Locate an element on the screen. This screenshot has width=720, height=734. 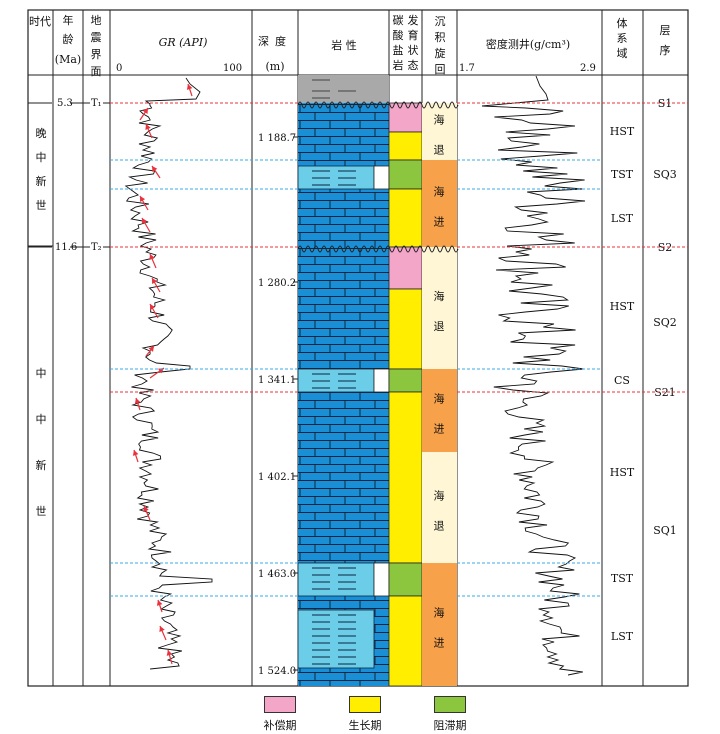
seismic-surface-t2: T₂ is located at coordinates (96, 247).